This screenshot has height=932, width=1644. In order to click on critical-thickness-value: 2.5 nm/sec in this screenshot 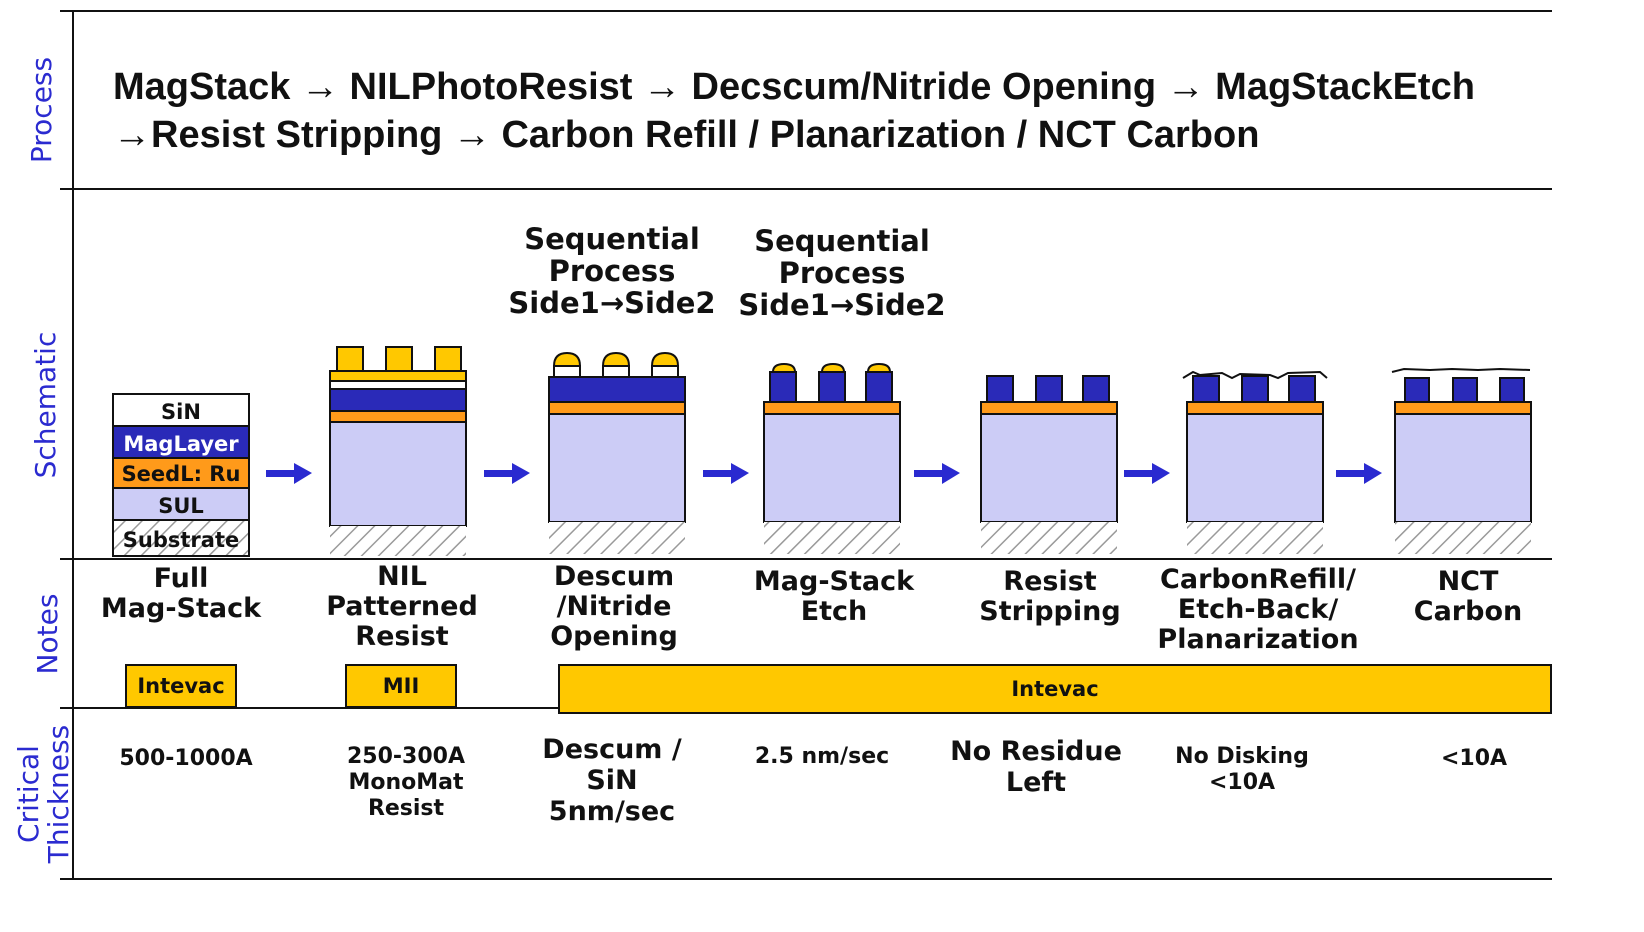, I will do `click(822, 756)`.